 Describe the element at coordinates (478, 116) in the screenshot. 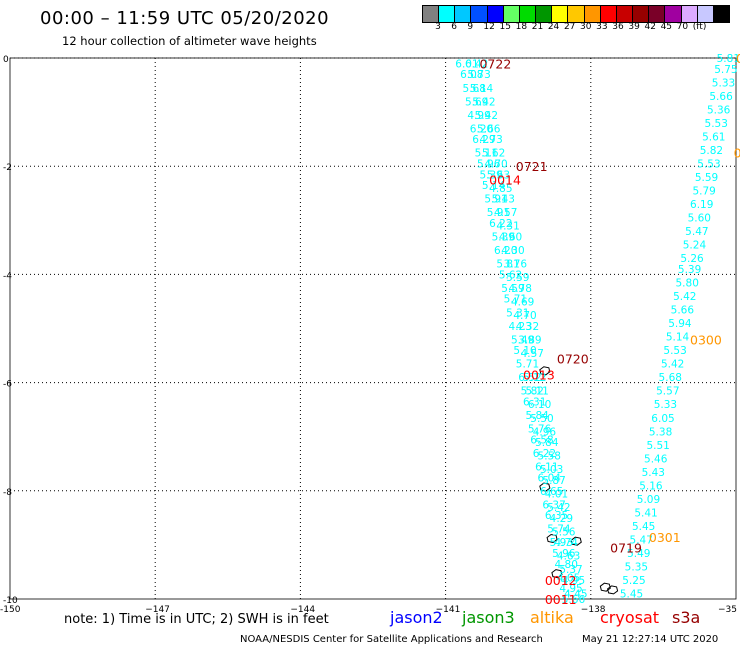

I see `wave-height-value: 4.99` at that location.